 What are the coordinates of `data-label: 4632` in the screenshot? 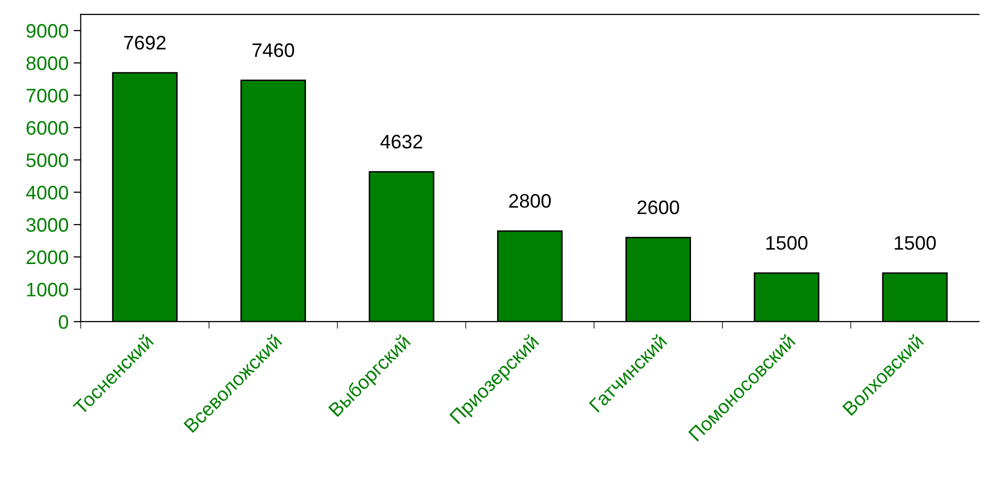 It's located at (401, 141).